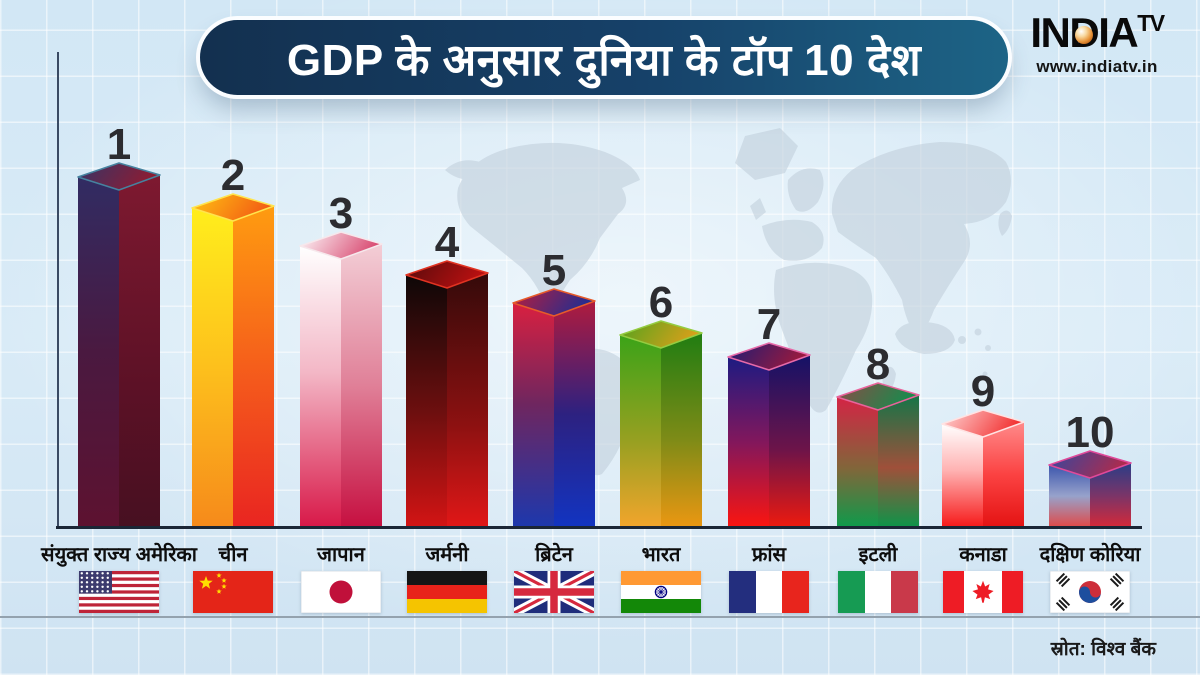  I want to click on flag-germany, so click(447, 592).